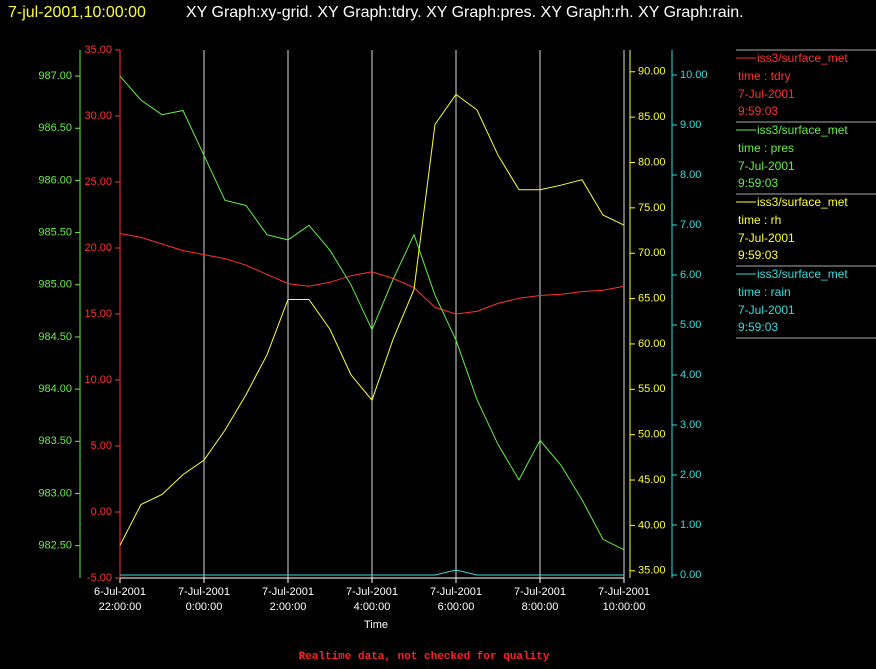  Describe the element at coordinates (55, 546) in the screenshot. I see `y-tick-label: 982.50` at that location.